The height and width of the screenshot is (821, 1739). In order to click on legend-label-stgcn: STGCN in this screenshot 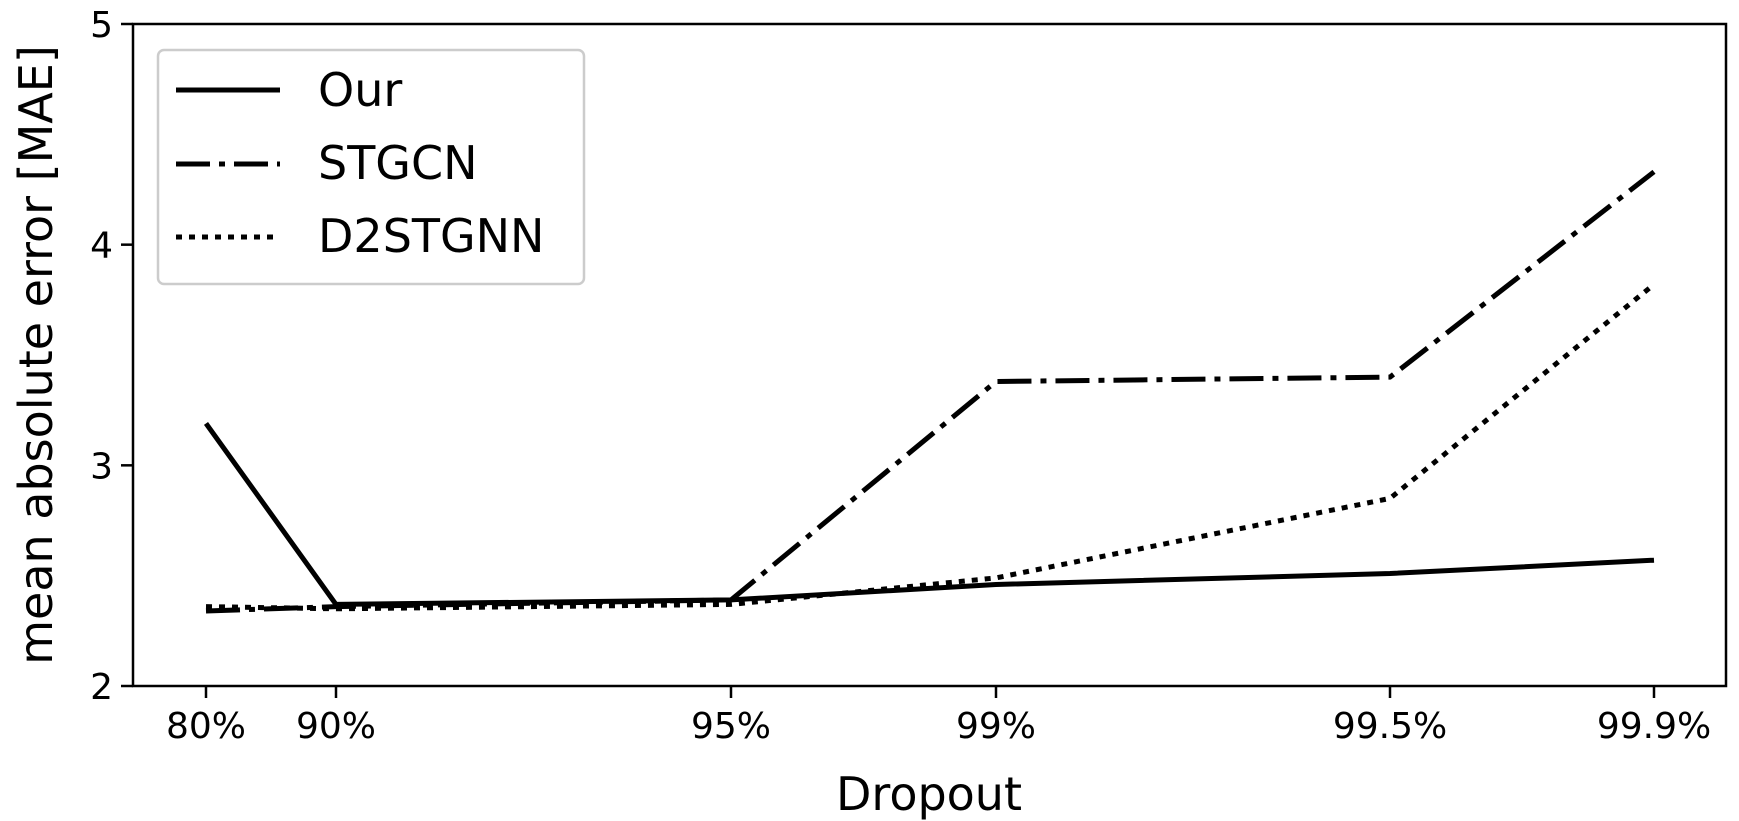, I will do `click(397, 163)`.